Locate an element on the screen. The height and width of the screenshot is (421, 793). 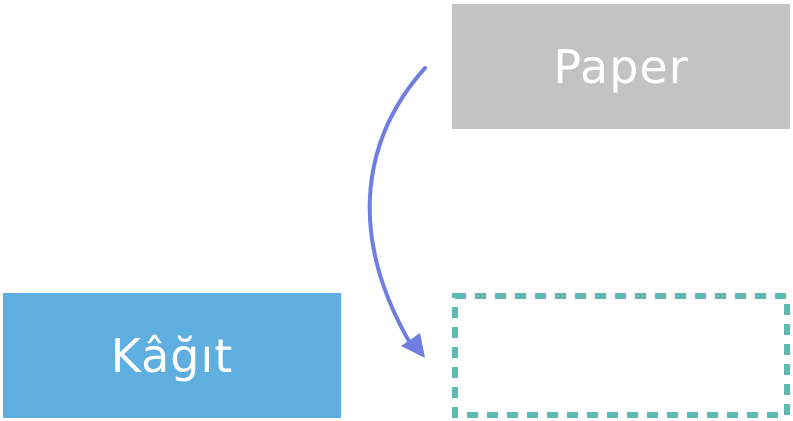
translation-word-label: Kâğıt is located at coordinates (172, 355).